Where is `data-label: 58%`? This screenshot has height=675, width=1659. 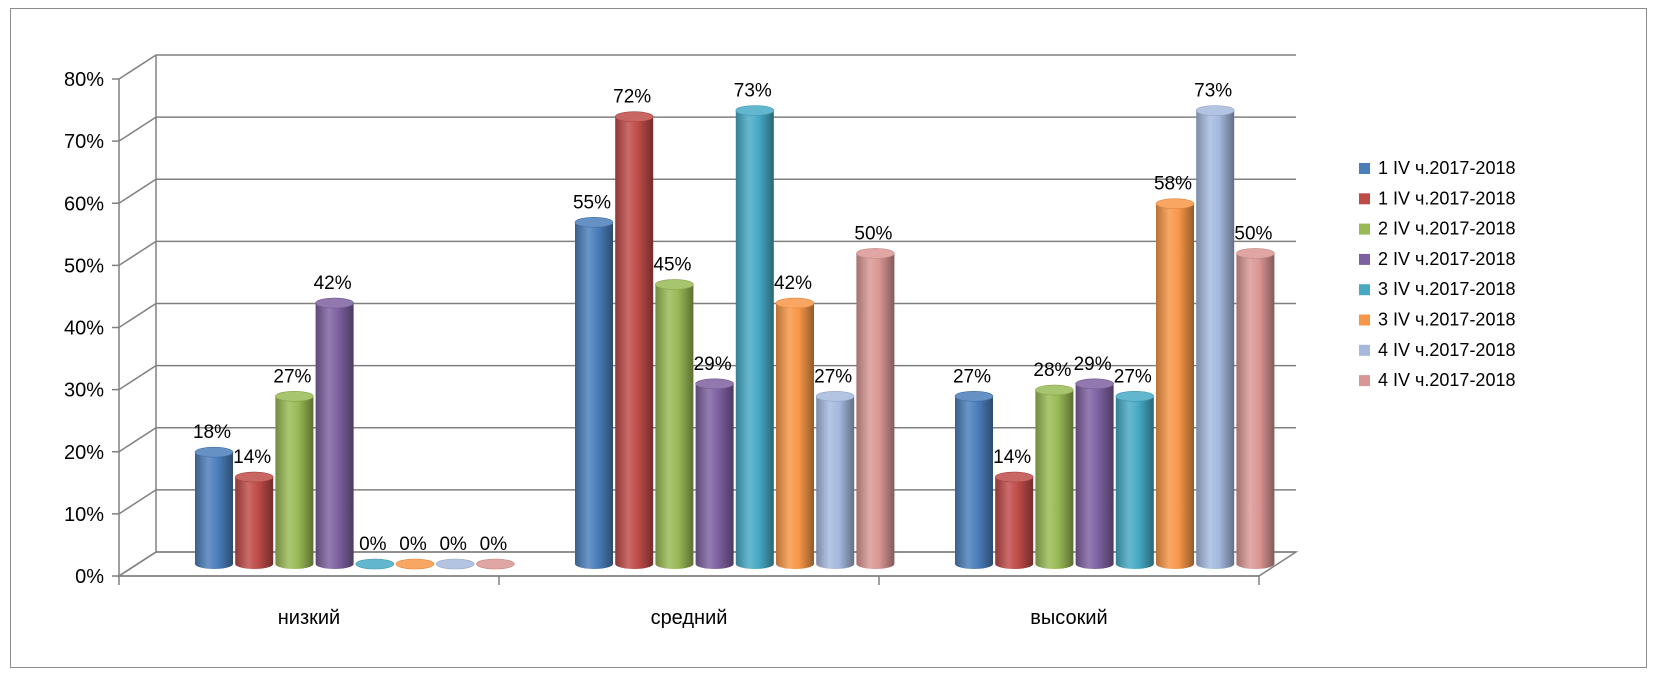 data-label: 58% is located at coordinates (1173, 184).